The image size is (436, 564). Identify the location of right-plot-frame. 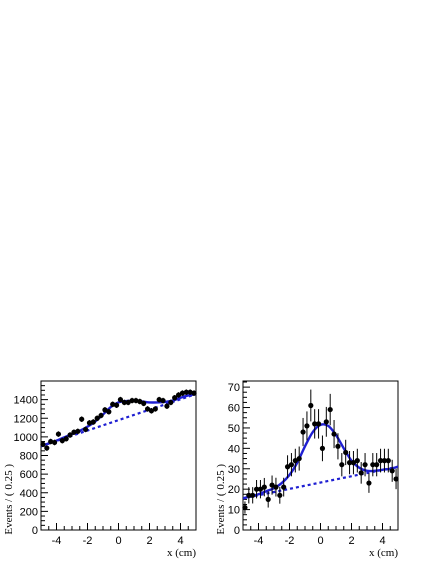
(320, 455).